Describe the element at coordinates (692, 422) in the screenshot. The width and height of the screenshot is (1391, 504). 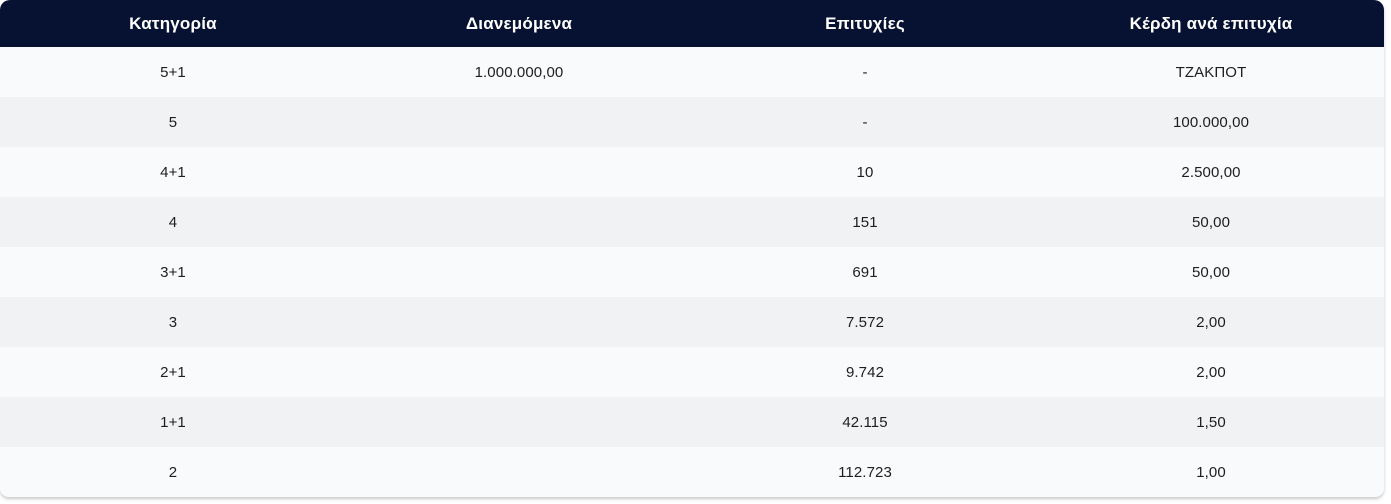
I see `table-row: 1+1 42.115 1,50` at that location.